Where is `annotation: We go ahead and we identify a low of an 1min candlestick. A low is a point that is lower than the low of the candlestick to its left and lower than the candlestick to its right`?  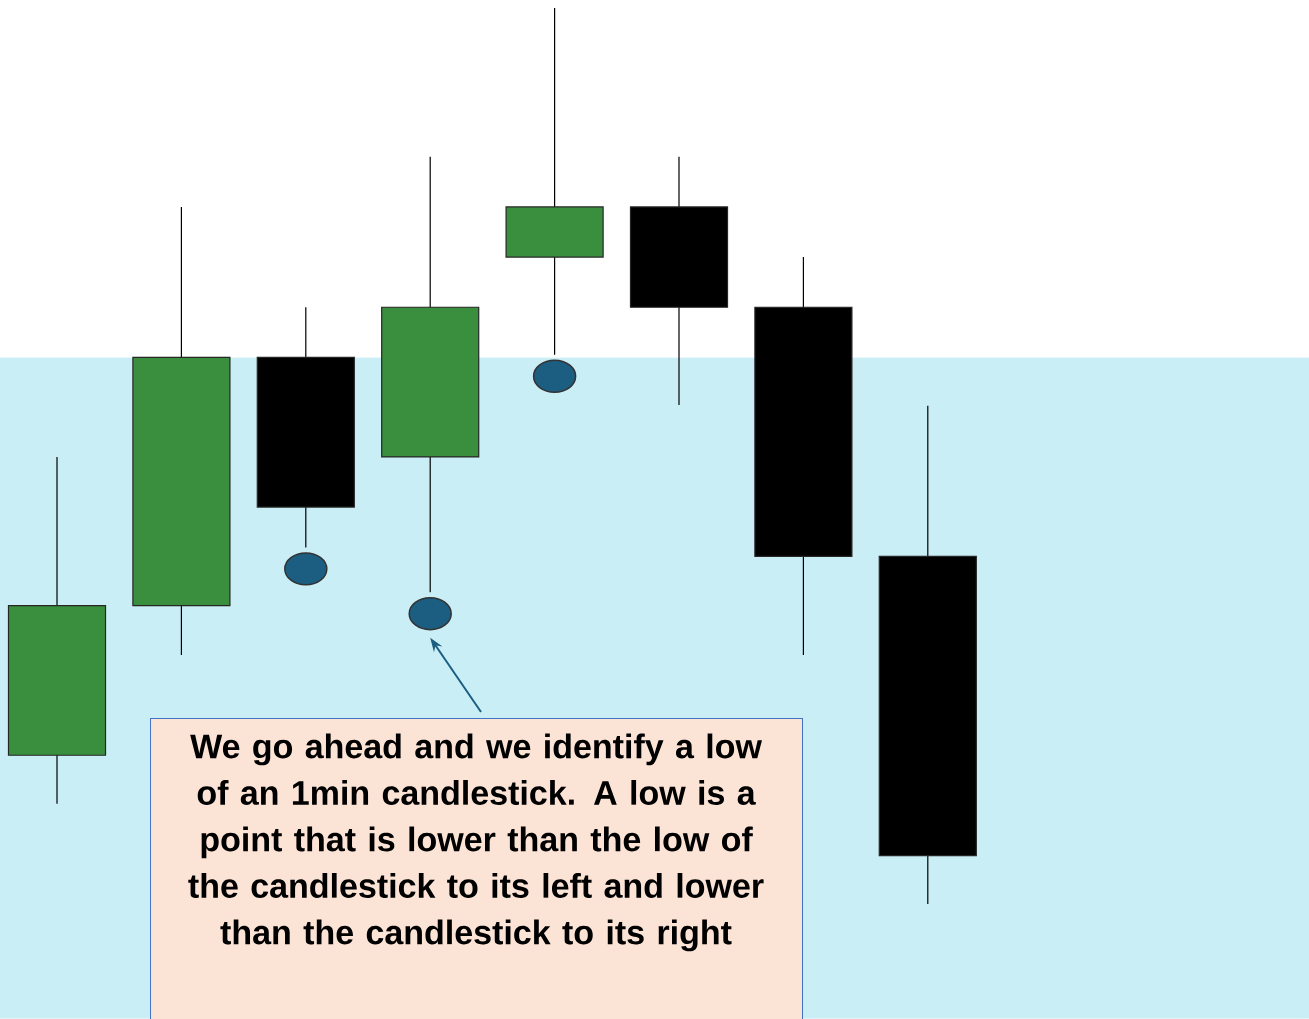 annotation: We go ahead and we identify a low of an 1min candlestick. A low is a point that is lower than the low of the candlestick to its left and lower than the candlestick to its right is located at coordinates (476, 842).